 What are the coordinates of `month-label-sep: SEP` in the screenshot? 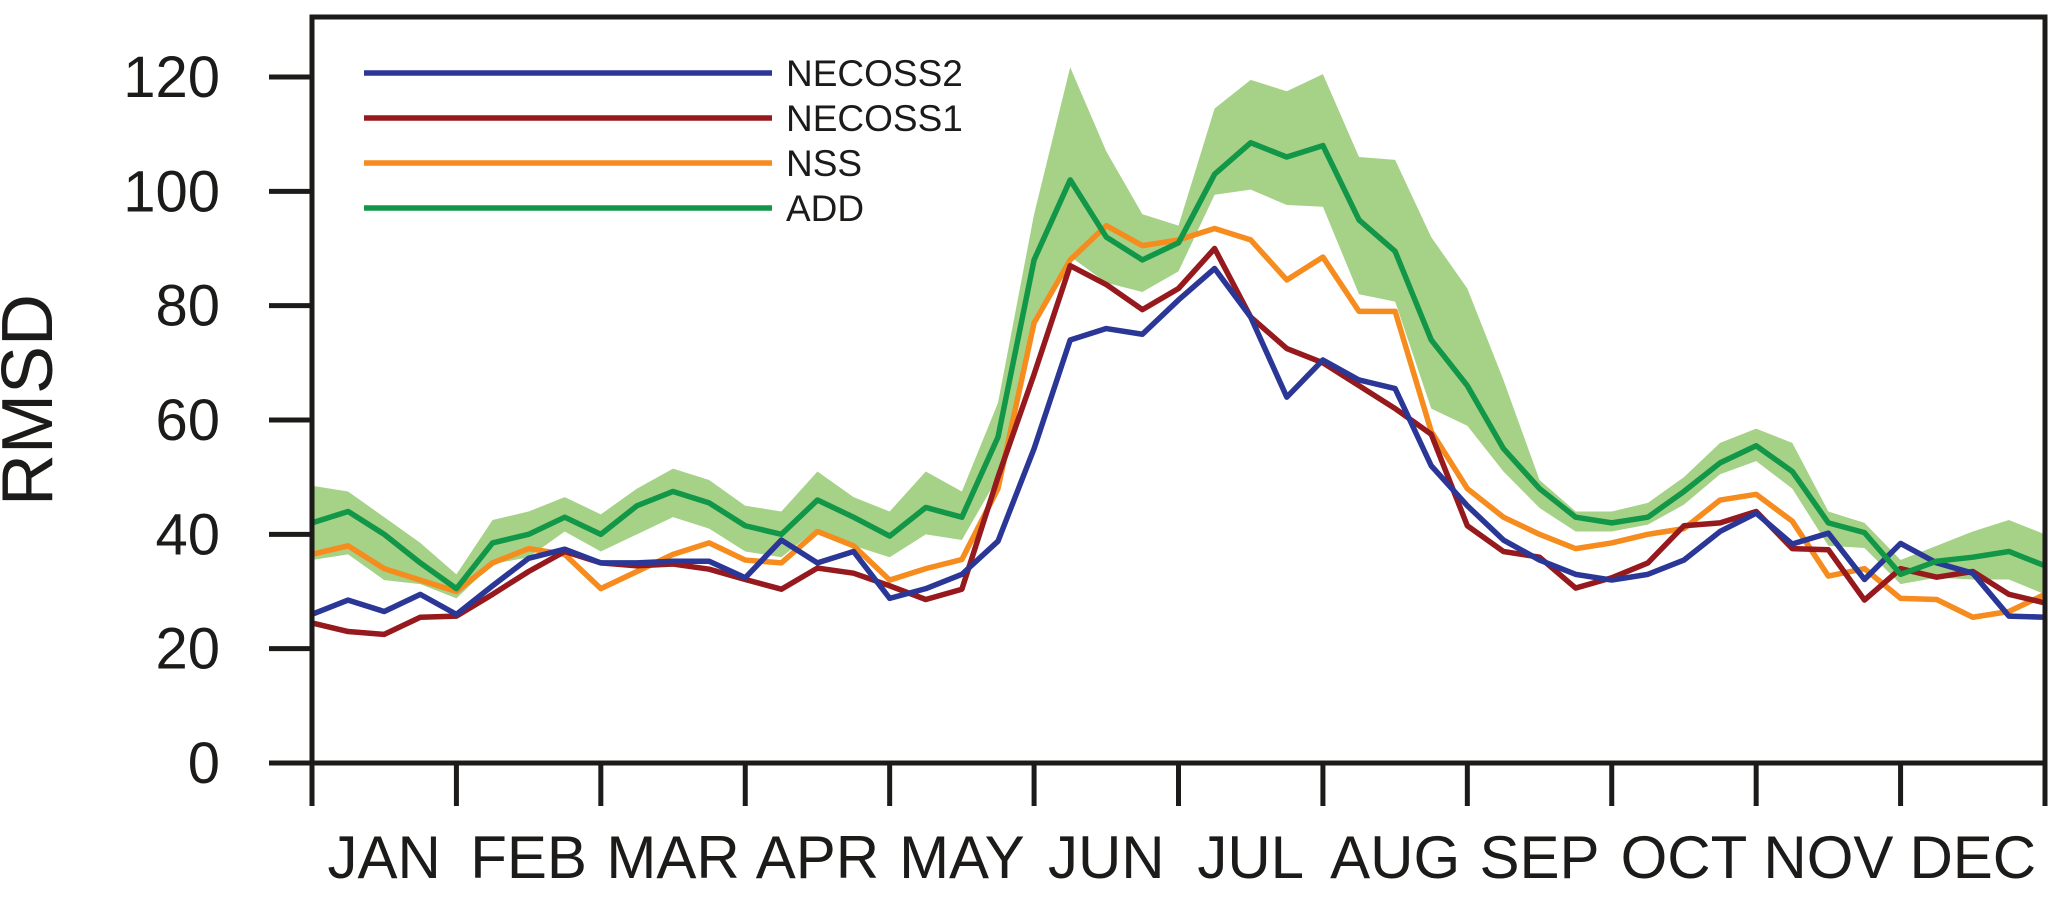 It's located at (1540, 857).